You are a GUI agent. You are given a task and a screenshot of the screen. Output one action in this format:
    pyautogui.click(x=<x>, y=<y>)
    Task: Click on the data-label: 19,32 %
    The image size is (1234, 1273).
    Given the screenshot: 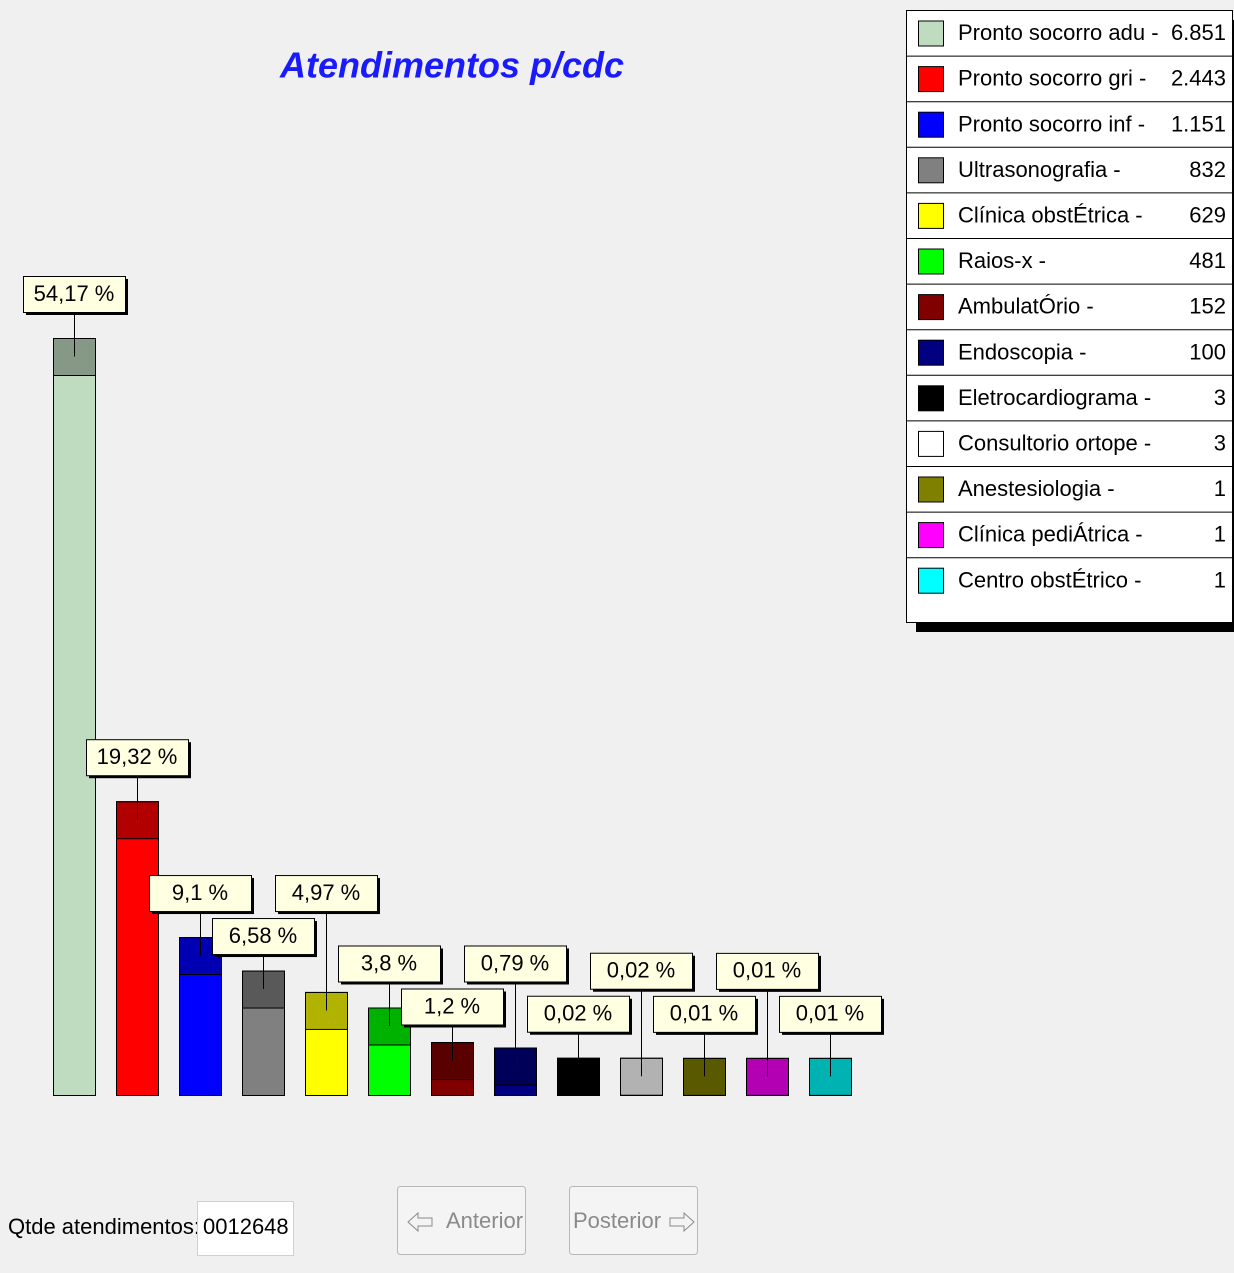 What is the action you would take?
    pyautogui.click(x=137, y=756)
    